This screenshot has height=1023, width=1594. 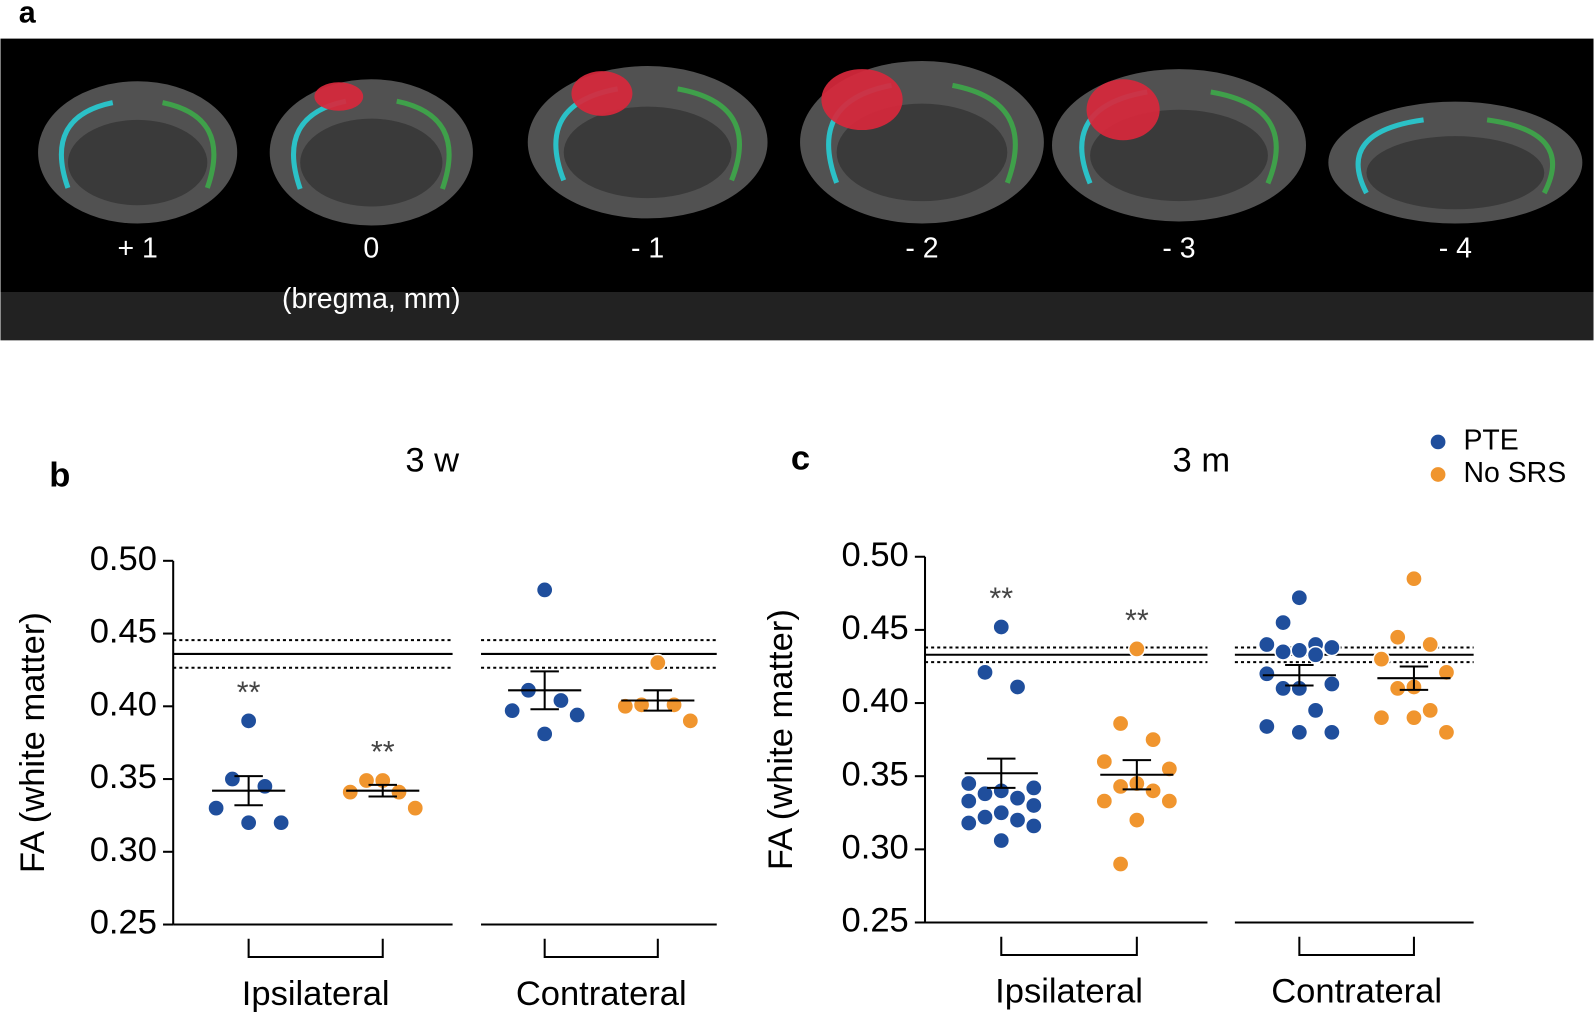 I want to click on bregma-label: 0, so click(x=371, y=248).